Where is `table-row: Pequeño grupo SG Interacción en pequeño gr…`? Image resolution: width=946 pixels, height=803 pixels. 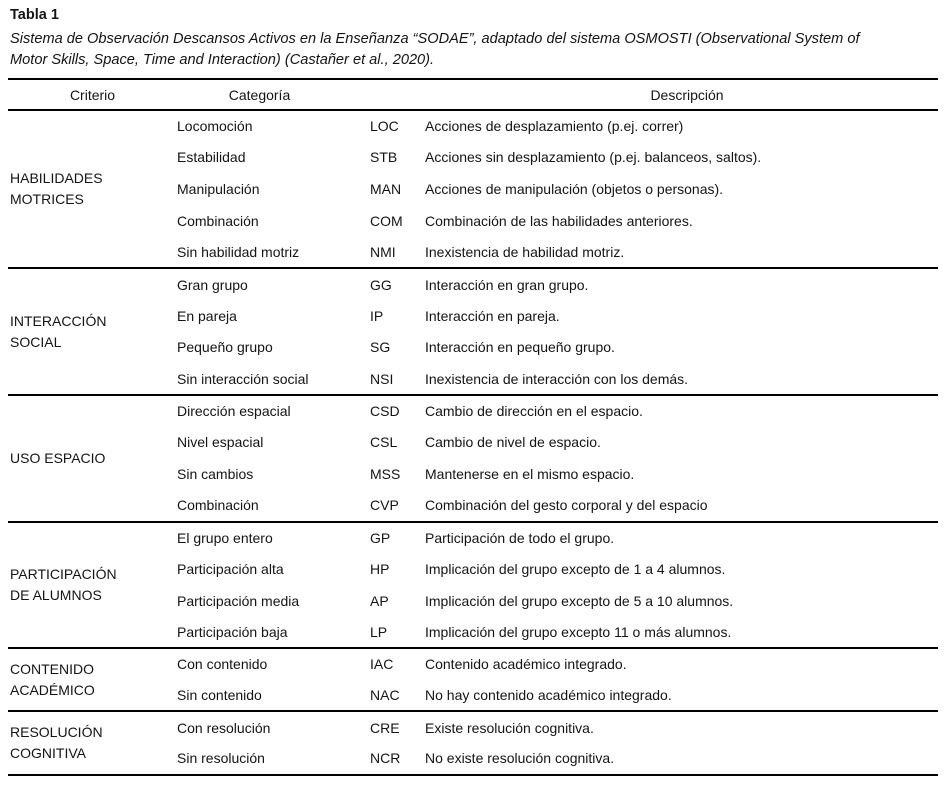 table-row: Pequeño grupo SG Interacción en pequeño gr… is located at coordinates (473, 348).